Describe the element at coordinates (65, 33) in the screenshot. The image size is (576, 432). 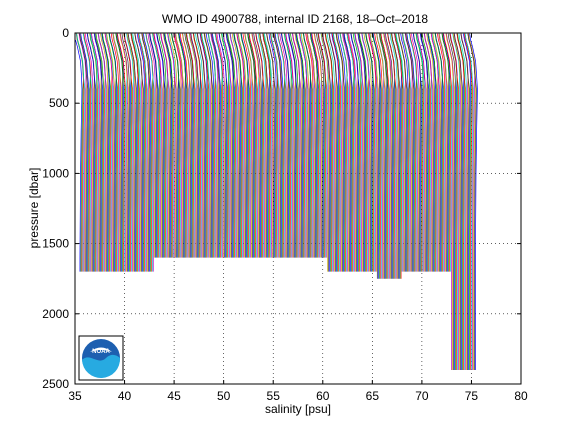
I see `y-tick-label: 0` at that location.